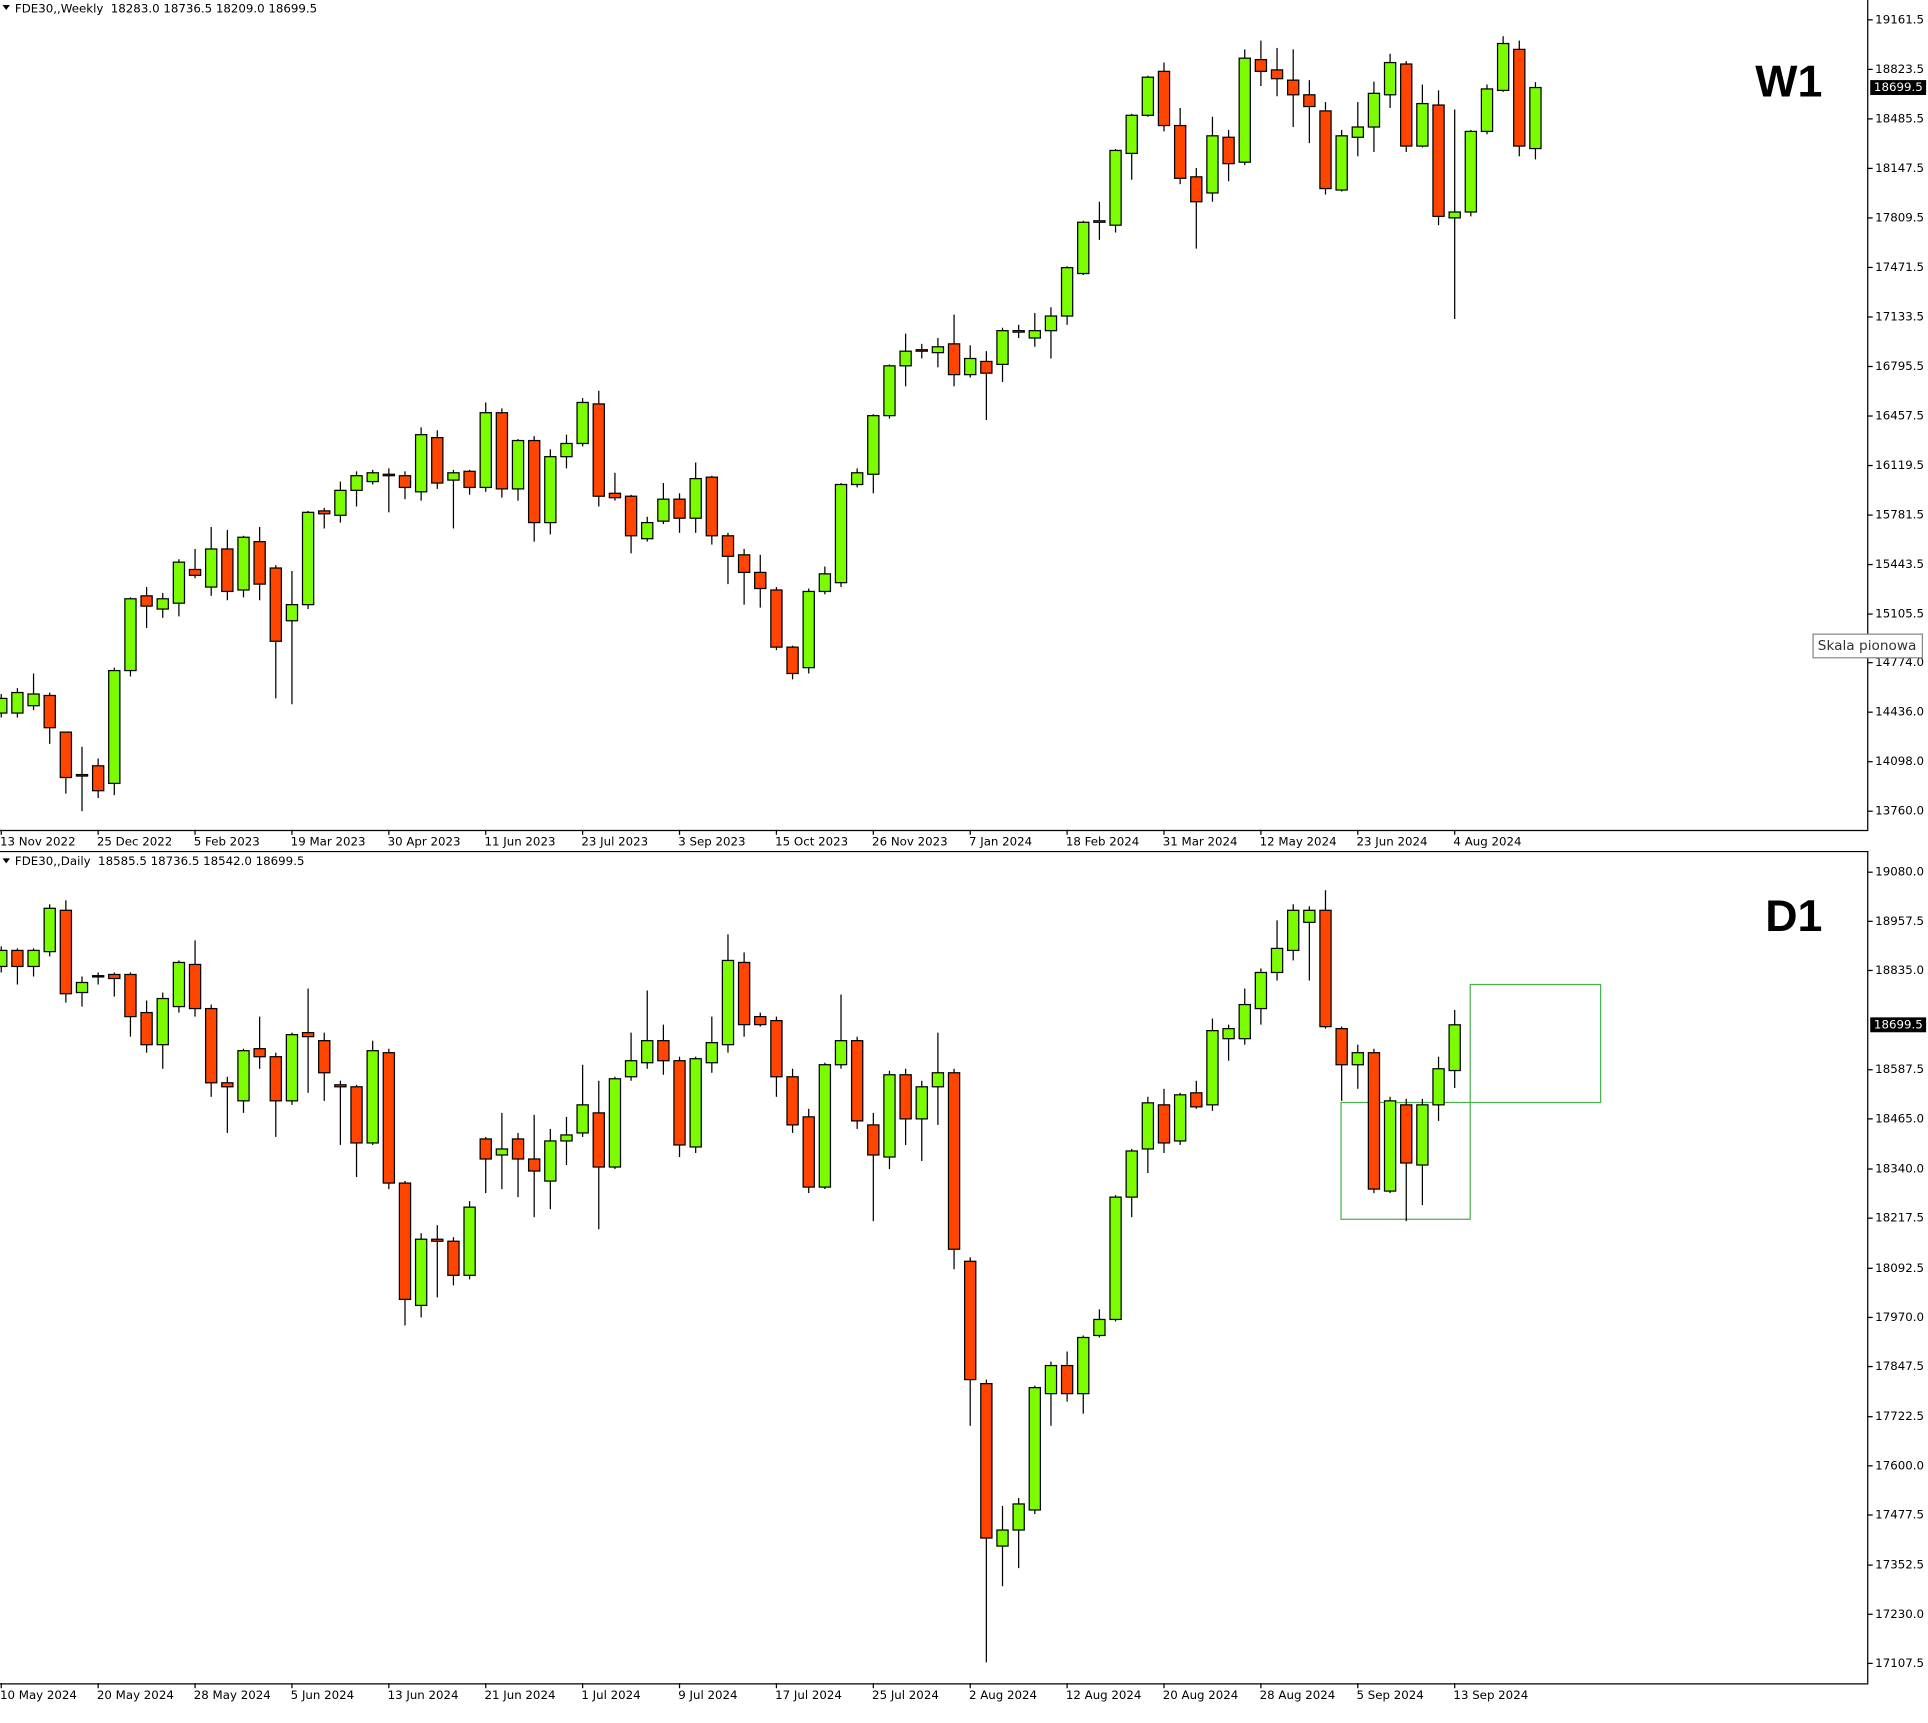 This screenshot has width=1928, height=1723. I want to click on x-tick-label: 13 Nov 2022, so click(38, 842).